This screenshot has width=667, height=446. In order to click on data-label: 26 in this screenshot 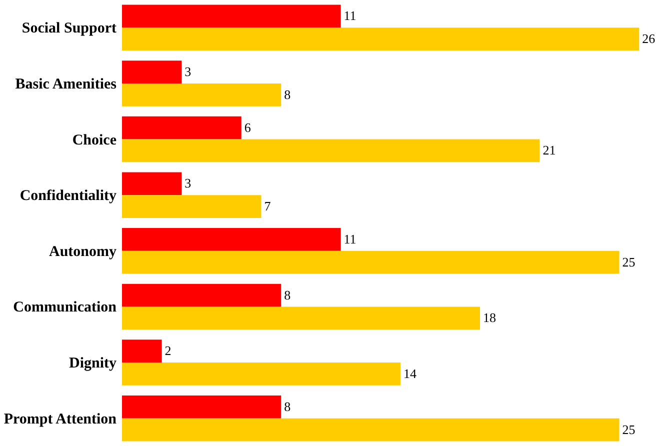, I will do `click(649, 38)`.